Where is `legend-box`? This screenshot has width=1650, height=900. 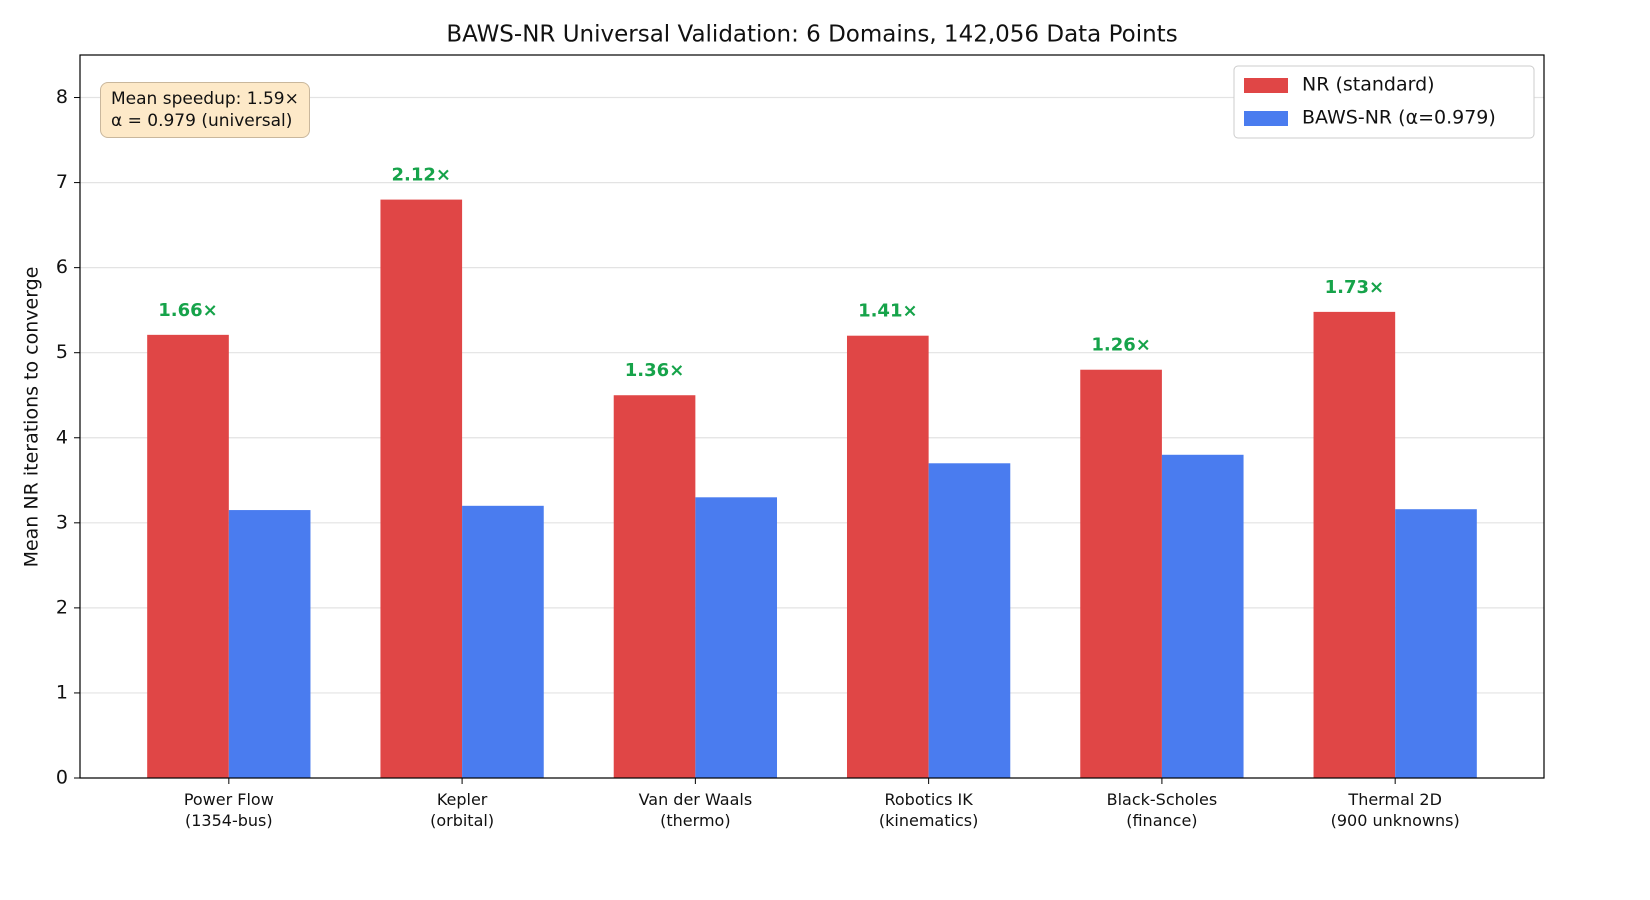 legend-box is located at coordinates (1384, 102).